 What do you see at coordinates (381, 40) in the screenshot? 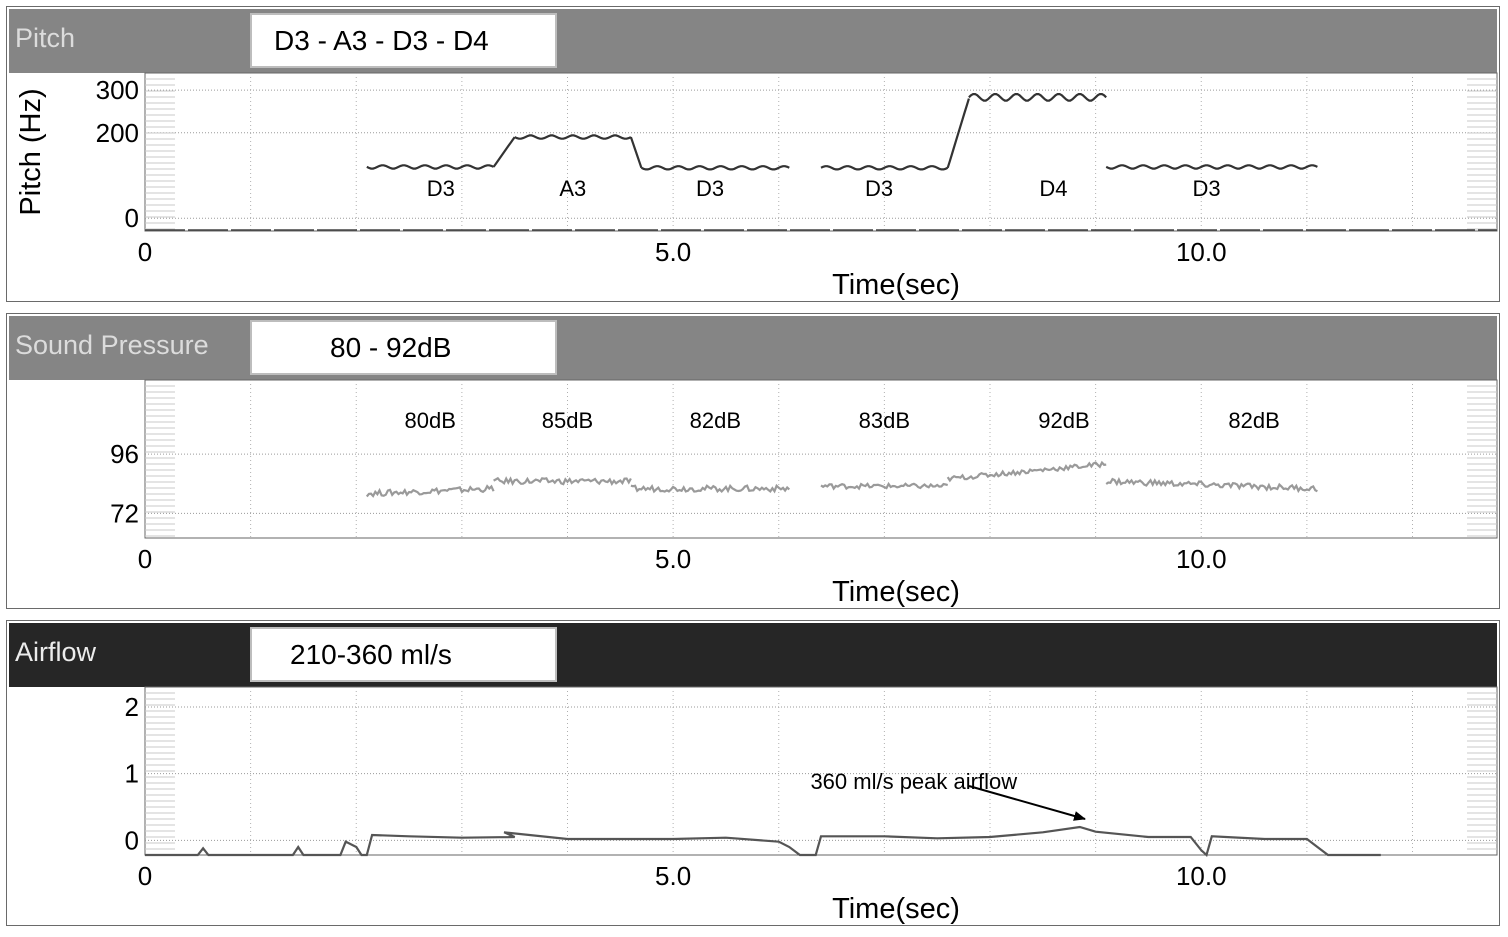
I see `pitch-value-text: D3 - A3 - D3 - D4` at bounding box center [381, 40].